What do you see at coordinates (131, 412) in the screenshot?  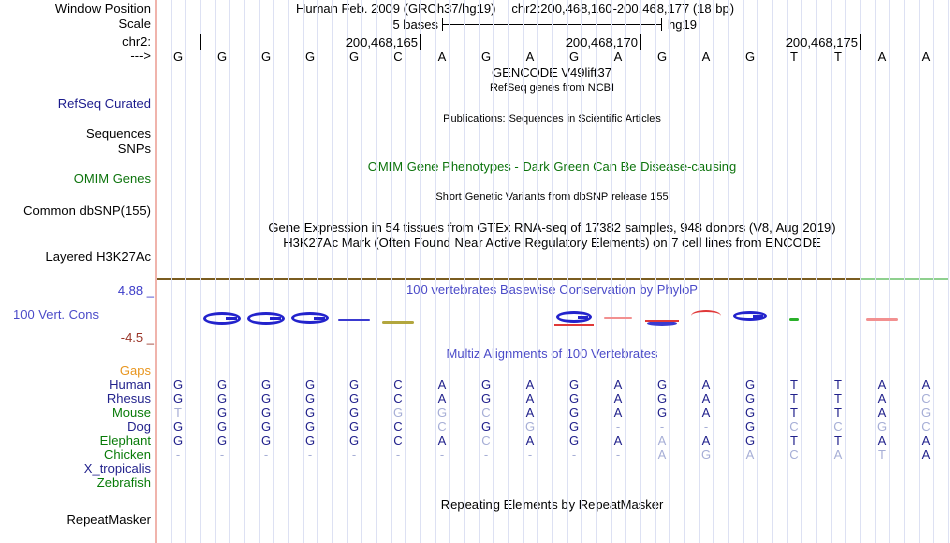 I see `species-label-mouse: Mouse` at bounding box center [131, 412].